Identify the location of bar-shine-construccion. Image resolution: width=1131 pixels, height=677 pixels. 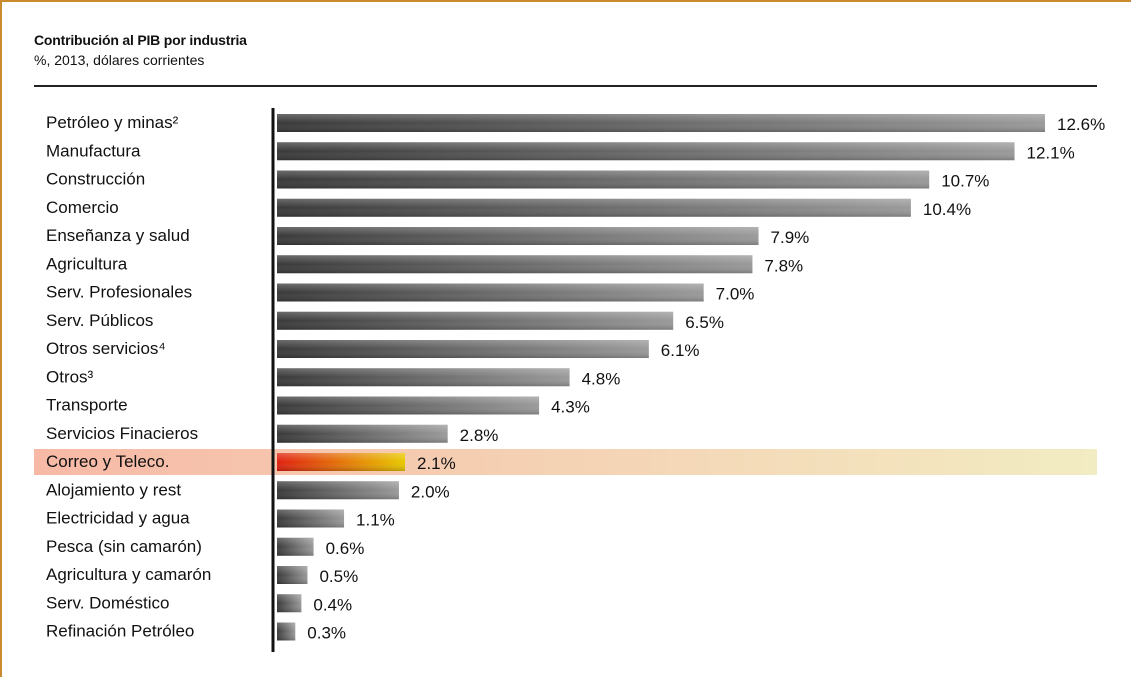
(603, 179).